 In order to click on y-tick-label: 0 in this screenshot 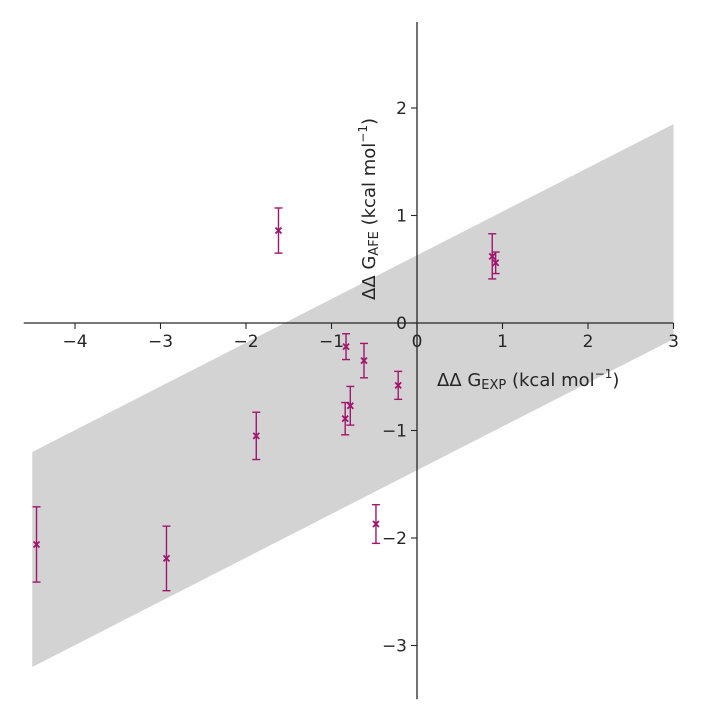, I will do `click(401, 324)`.